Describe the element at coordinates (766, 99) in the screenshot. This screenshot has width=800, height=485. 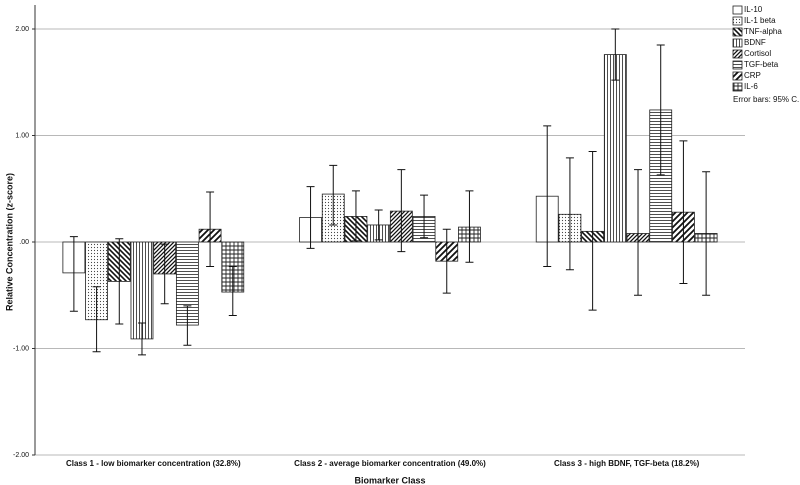
I see `annotation: Error bars: 95% C.I.` at that location.